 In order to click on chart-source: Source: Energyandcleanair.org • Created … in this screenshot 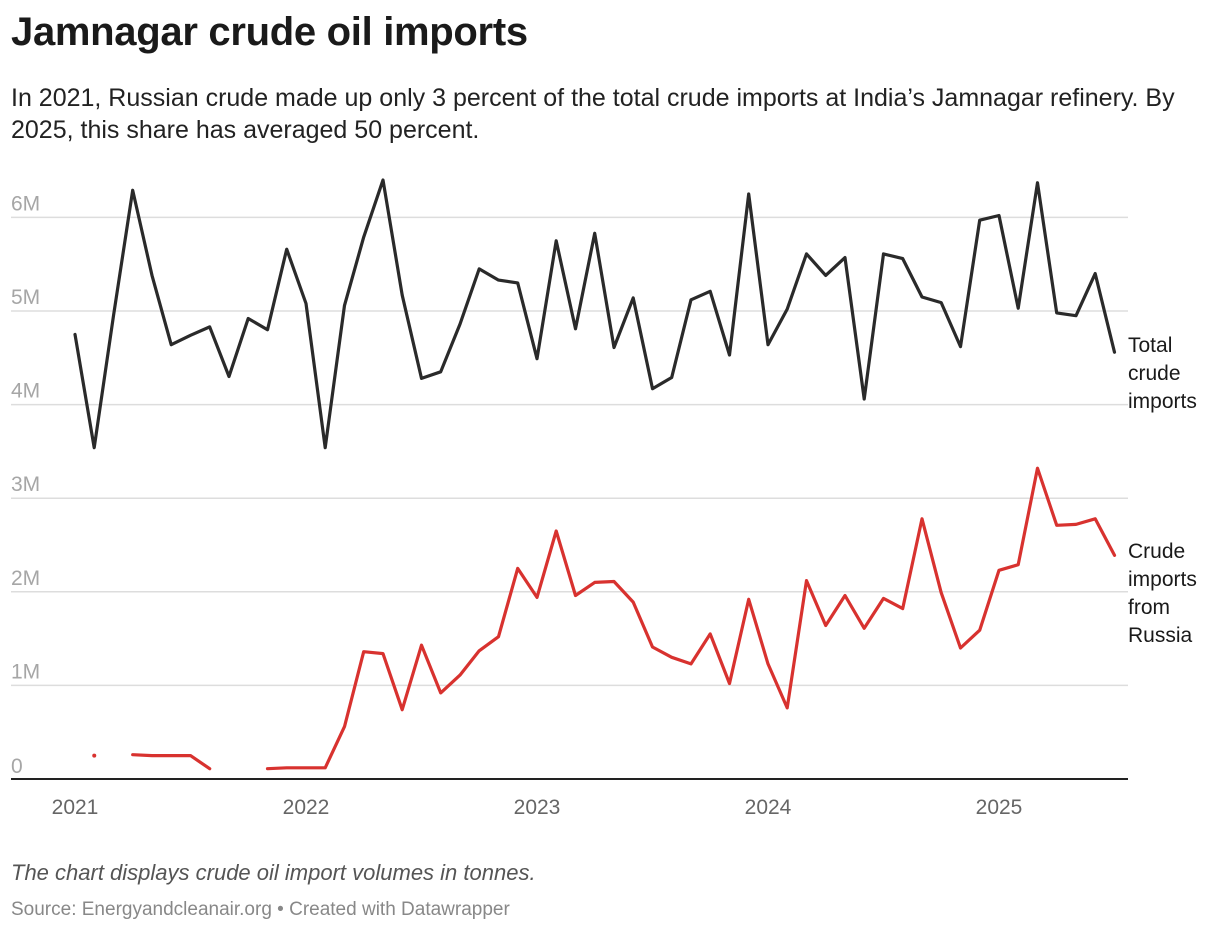, I will do `click(260, 909)`.